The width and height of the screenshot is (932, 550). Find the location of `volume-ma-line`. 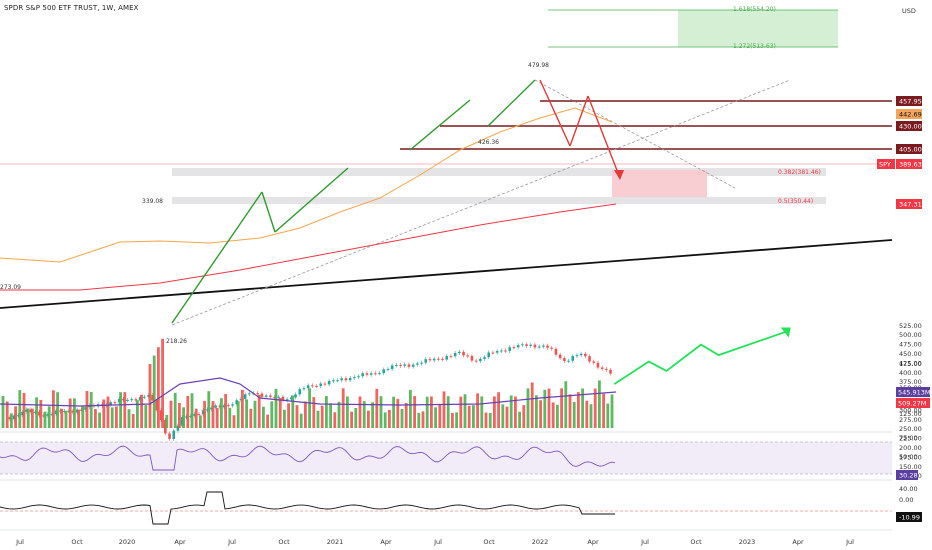

volume-ma-line is located at coordinates (308, 392).